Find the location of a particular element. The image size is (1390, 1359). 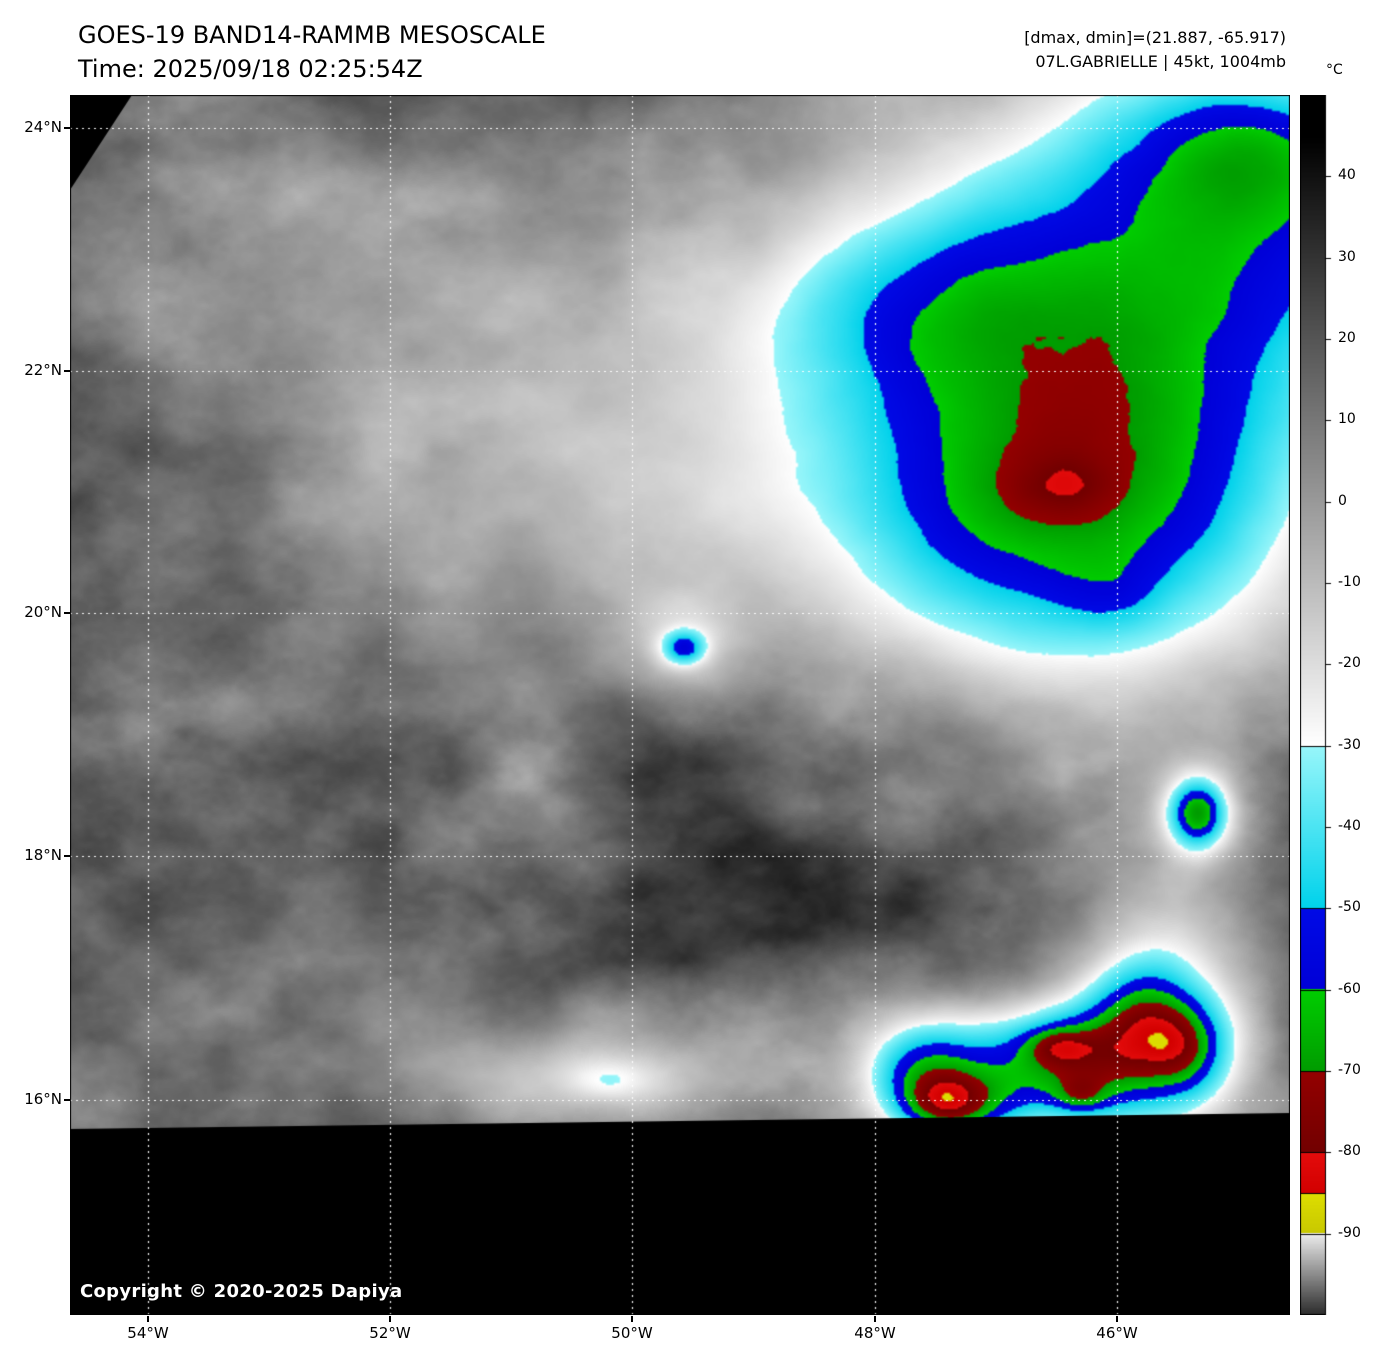

lon-tick-label: 54°W is located at coordinates (148, 1333).